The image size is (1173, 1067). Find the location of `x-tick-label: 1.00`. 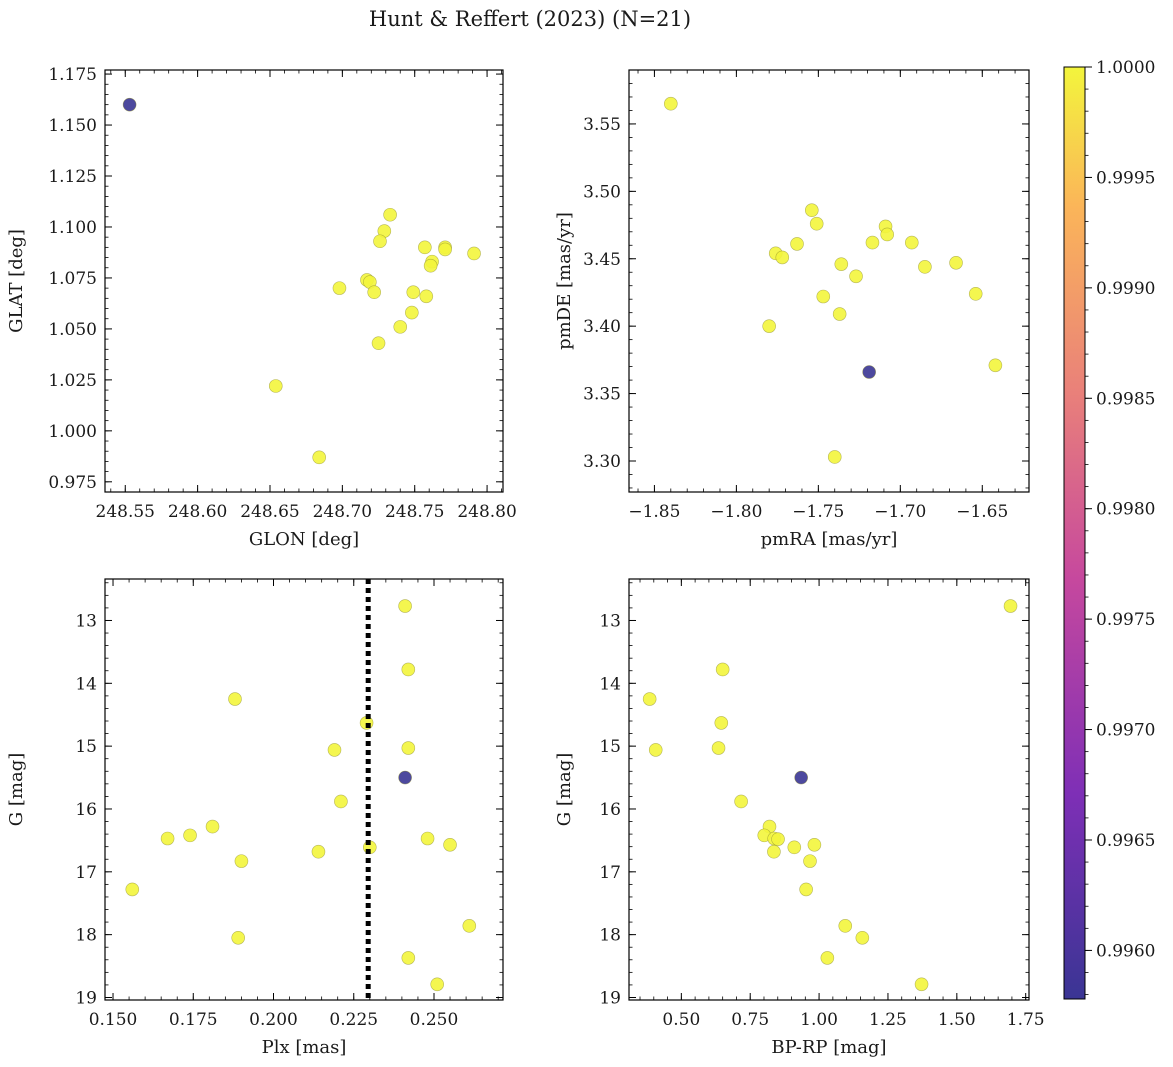

x-tick-label: 1.00 is located at coordinates (819, 1020).